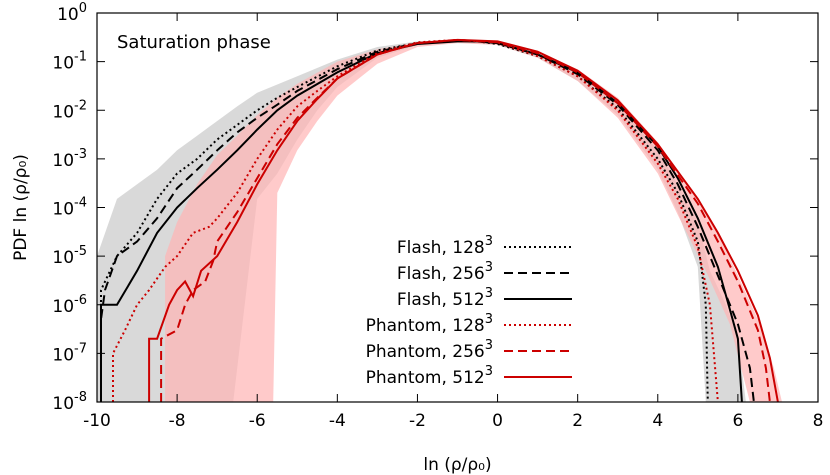  Describe the element at coordinates (69, 62) in the screenshot. I see `y-tick-label-1: 10⁻¹` at that location.